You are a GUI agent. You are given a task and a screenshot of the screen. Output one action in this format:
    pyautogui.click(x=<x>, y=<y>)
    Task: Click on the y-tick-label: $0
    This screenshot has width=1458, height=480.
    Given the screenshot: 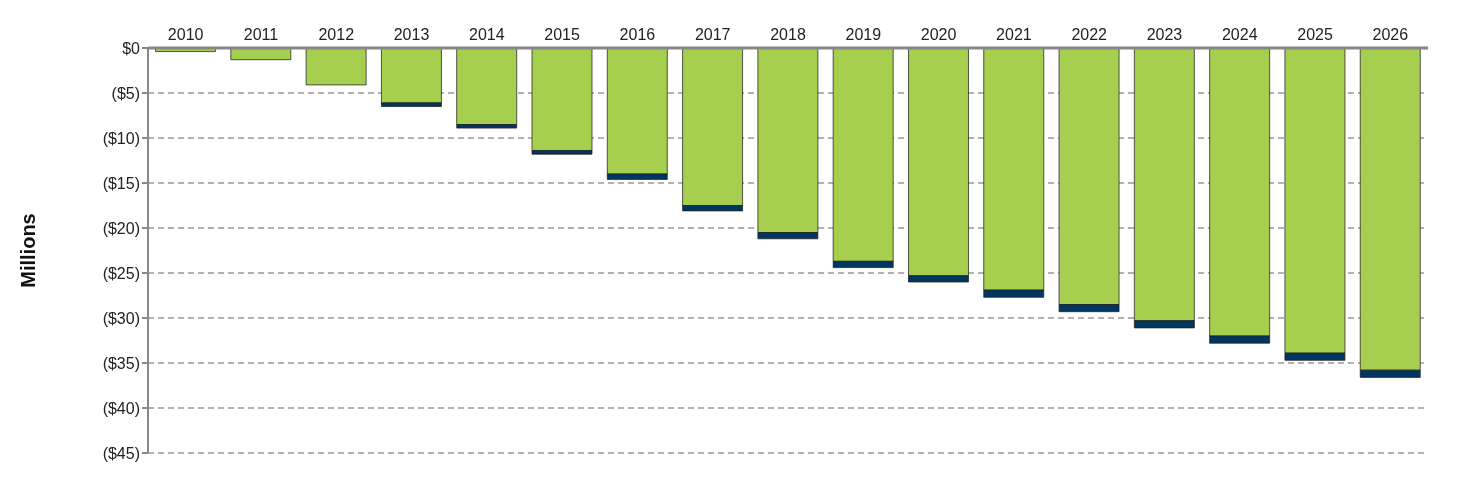 What is the action you would take?
    pyautogui.click(x=131, y=48)
    